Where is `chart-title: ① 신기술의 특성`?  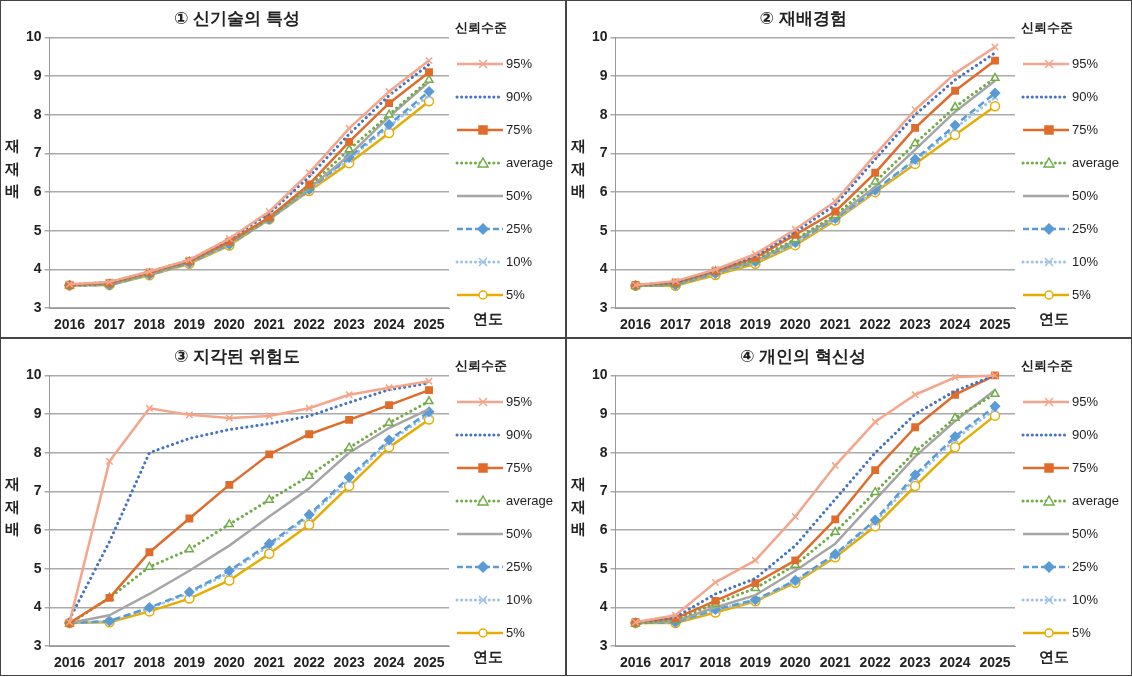
chart-title: ① 신기술의 특성 is located at coordinates (237, 18).